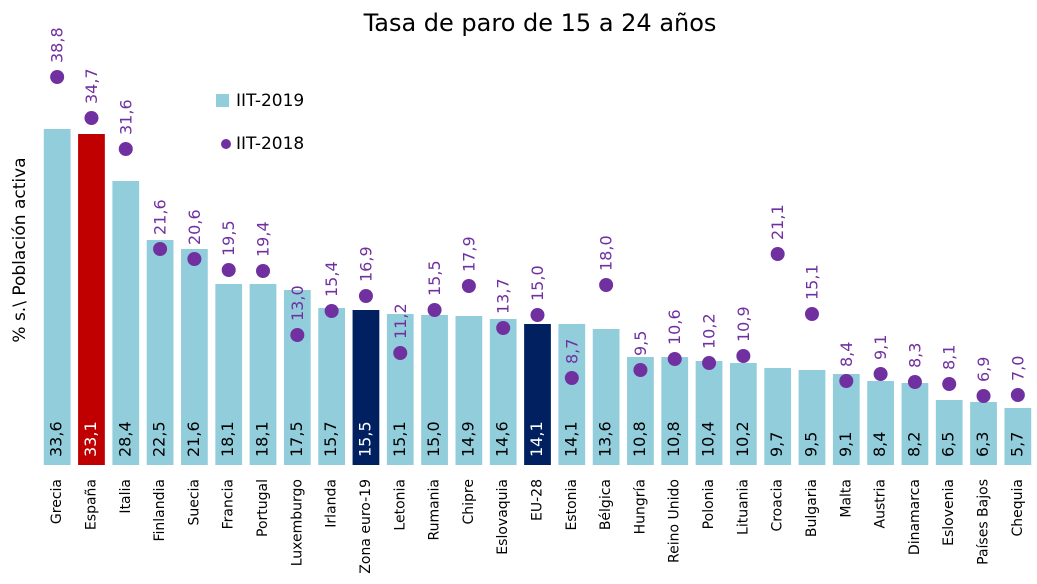 This screenshot has width=1037, height=584. I want to click on bar-value-label: 33,6, so click(56, 439).